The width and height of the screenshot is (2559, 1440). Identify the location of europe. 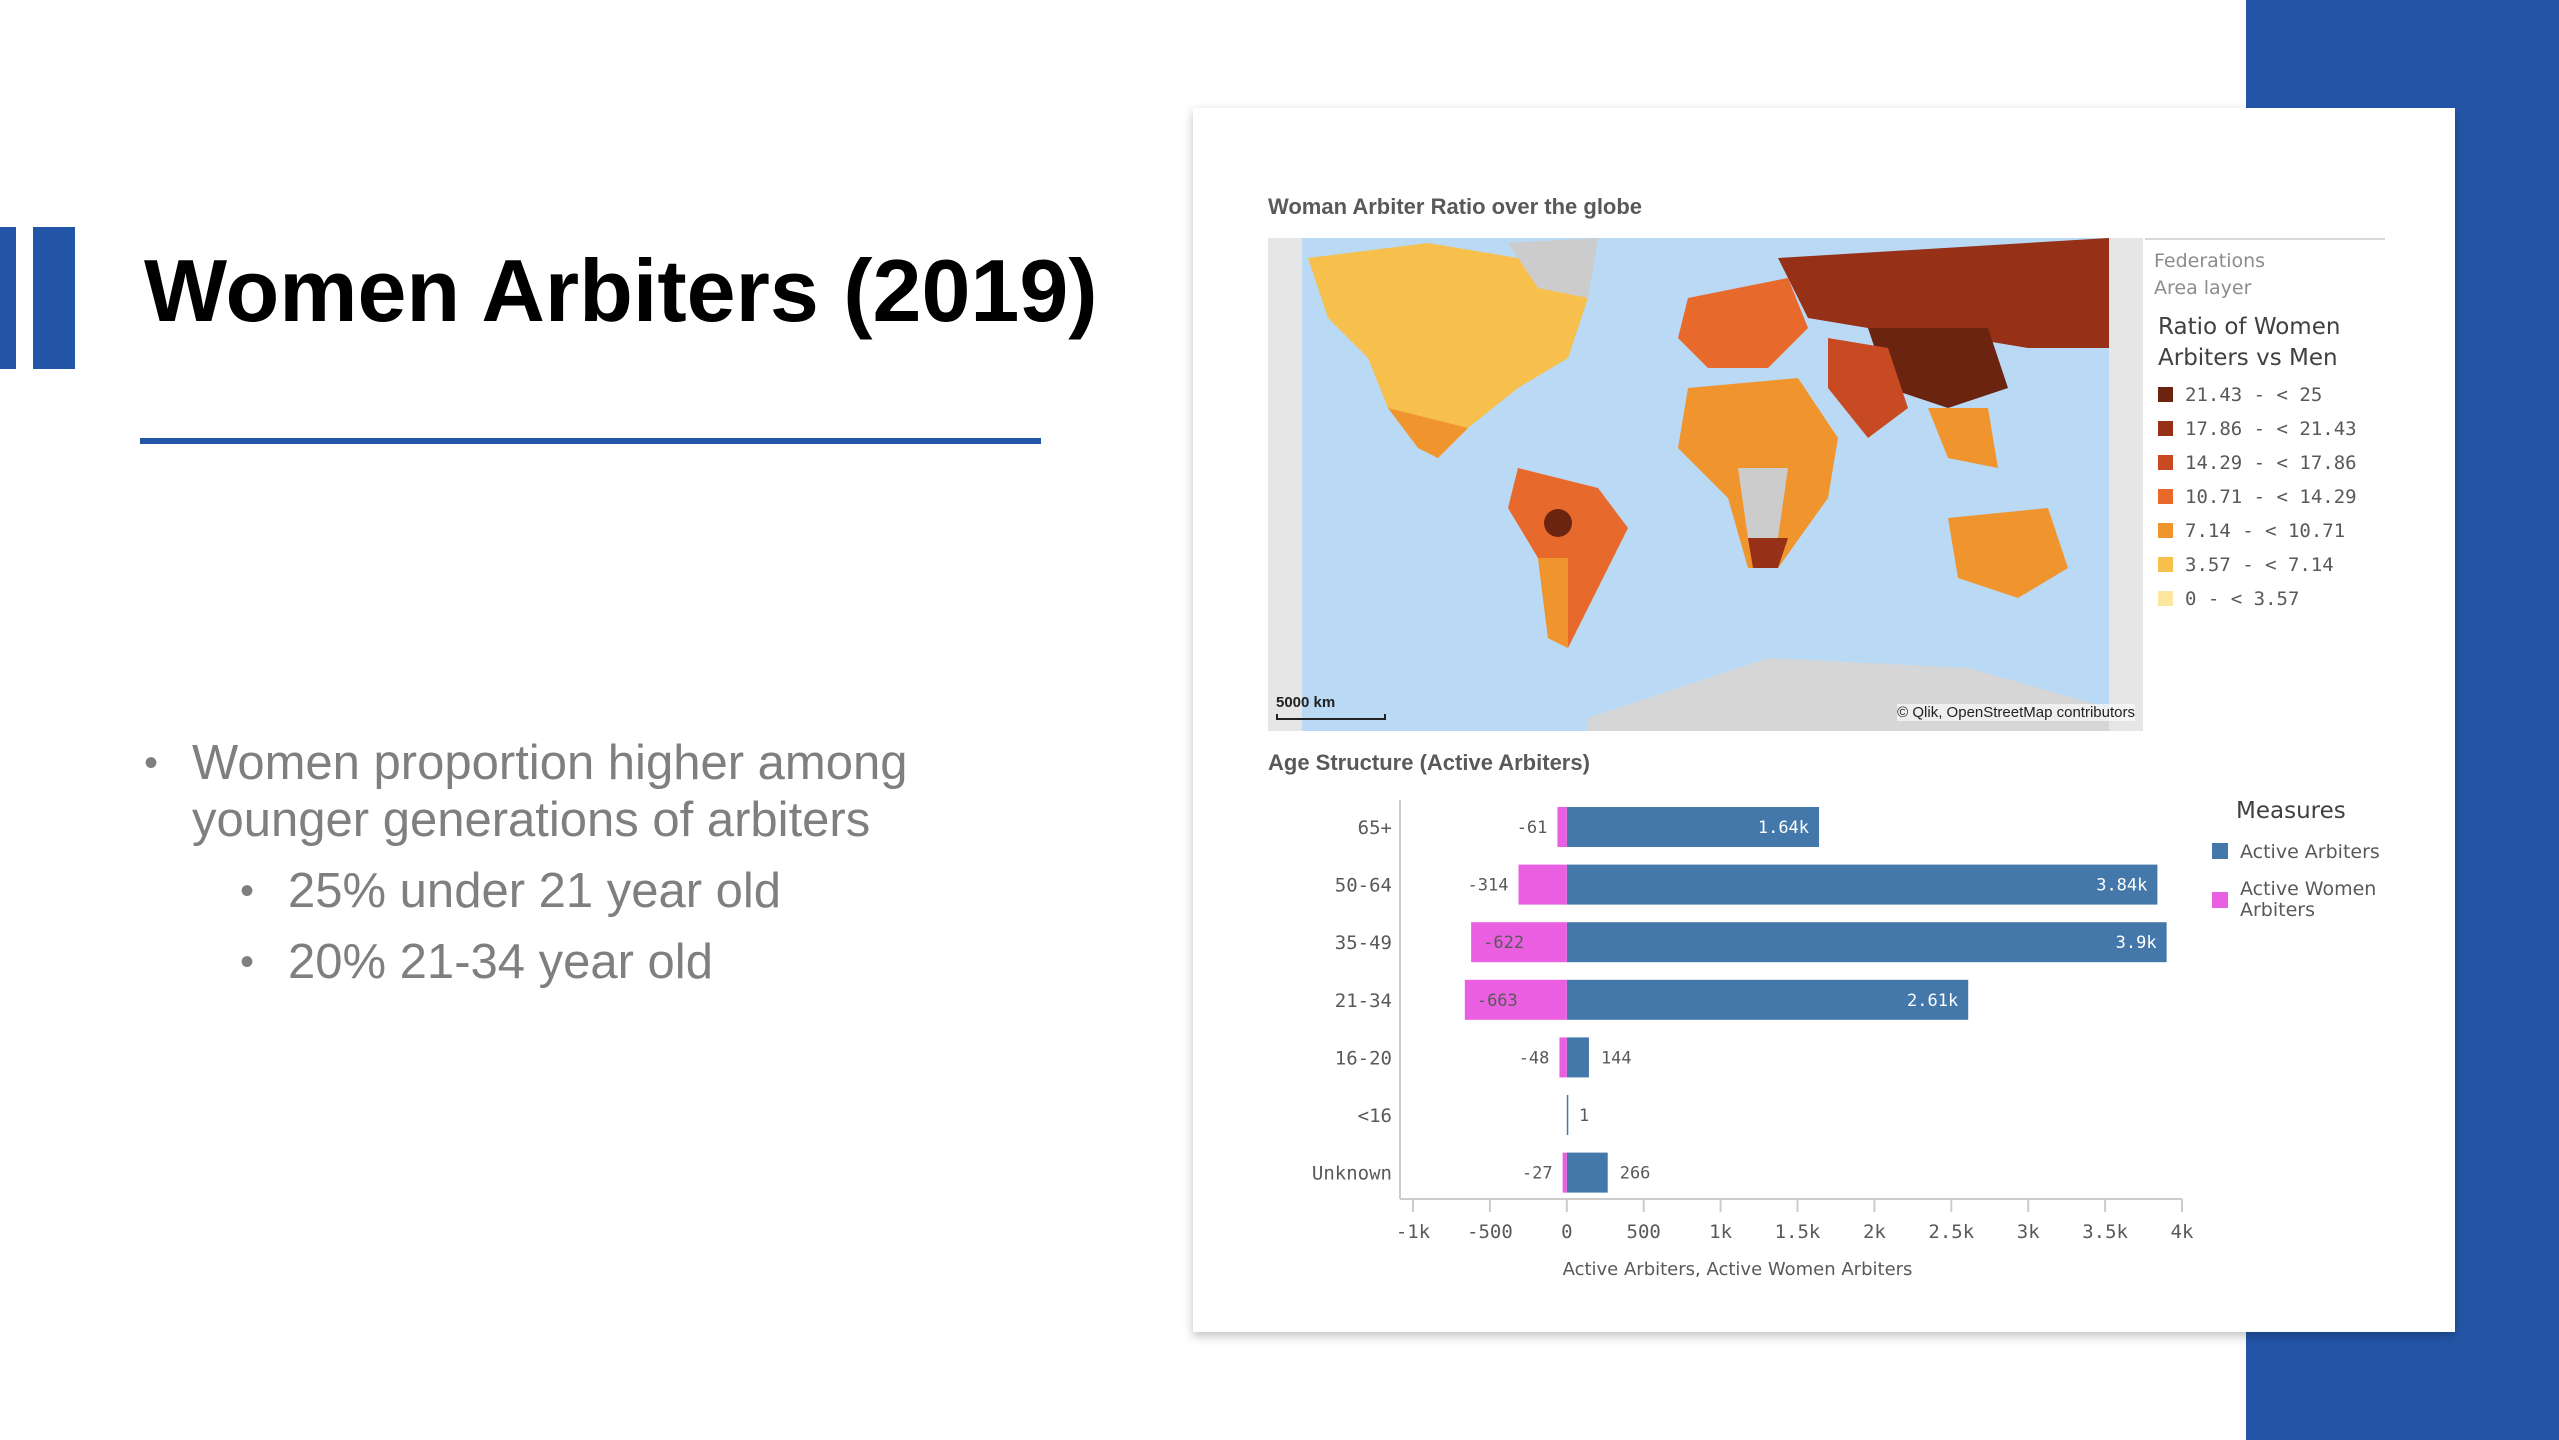
(1743, 323).